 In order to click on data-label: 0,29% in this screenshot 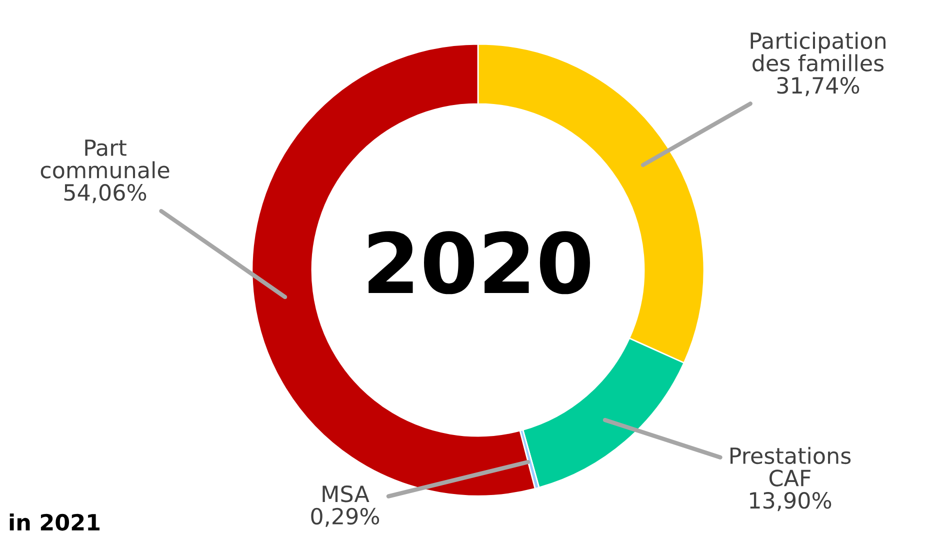, I will do `click(345, 517)`.